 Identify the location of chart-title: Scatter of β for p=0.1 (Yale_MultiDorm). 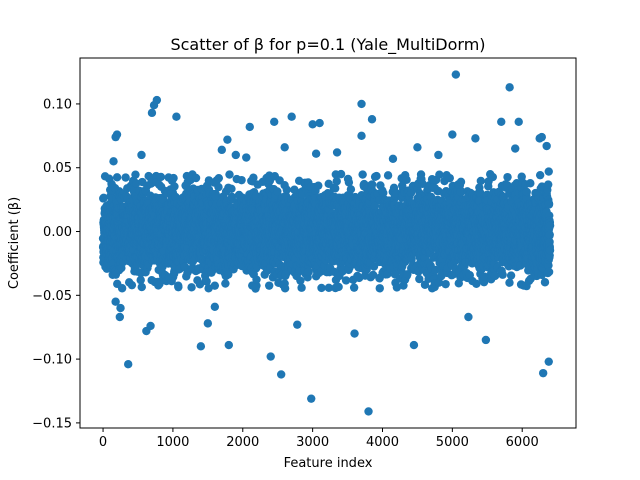
(327, 45).